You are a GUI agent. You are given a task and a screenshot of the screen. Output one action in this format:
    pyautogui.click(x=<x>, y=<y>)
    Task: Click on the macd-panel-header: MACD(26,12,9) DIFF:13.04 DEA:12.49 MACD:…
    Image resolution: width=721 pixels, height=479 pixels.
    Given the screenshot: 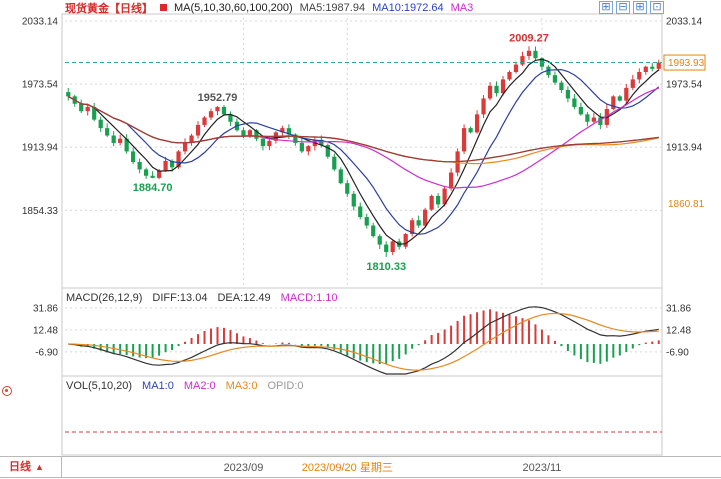 What is the action you would take?
    pyautogui.click(x=202, y=298)
    